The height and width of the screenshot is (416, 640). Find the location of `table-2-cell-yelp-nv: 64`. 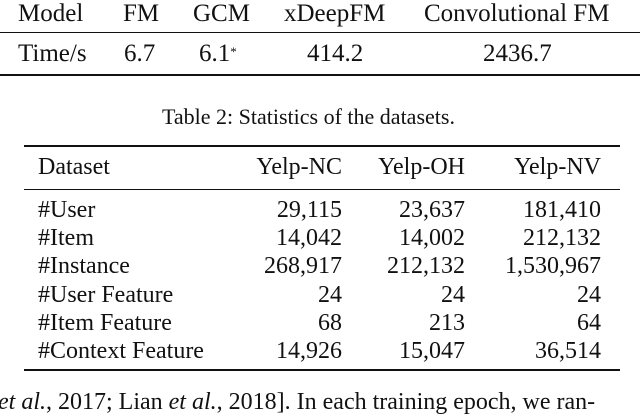

table-2-cell-yelp-nv: 64 is located at coordinates (589, 323).